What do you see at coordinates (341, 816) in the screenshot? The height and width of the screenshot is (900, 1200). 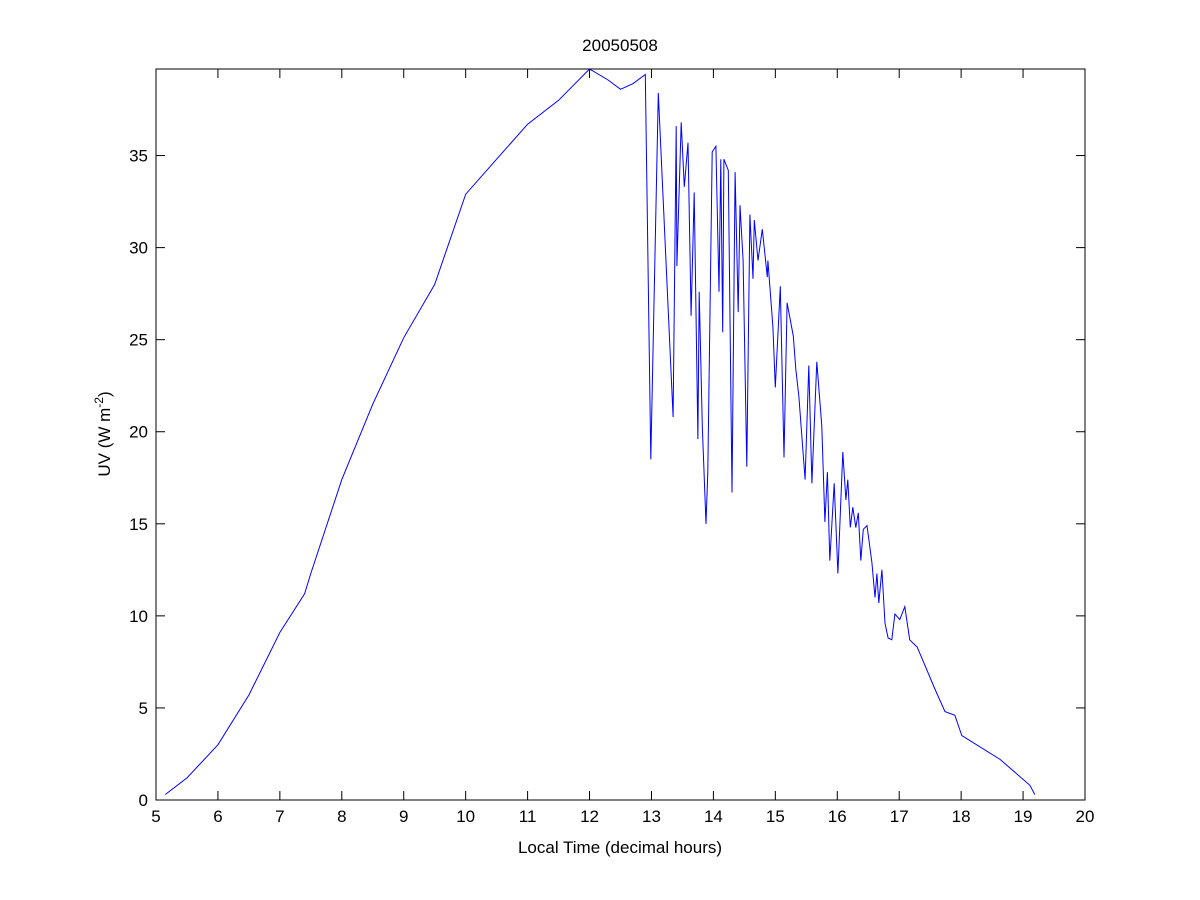 I see `x-tick-label: 8` at bounding box center [341, 816].